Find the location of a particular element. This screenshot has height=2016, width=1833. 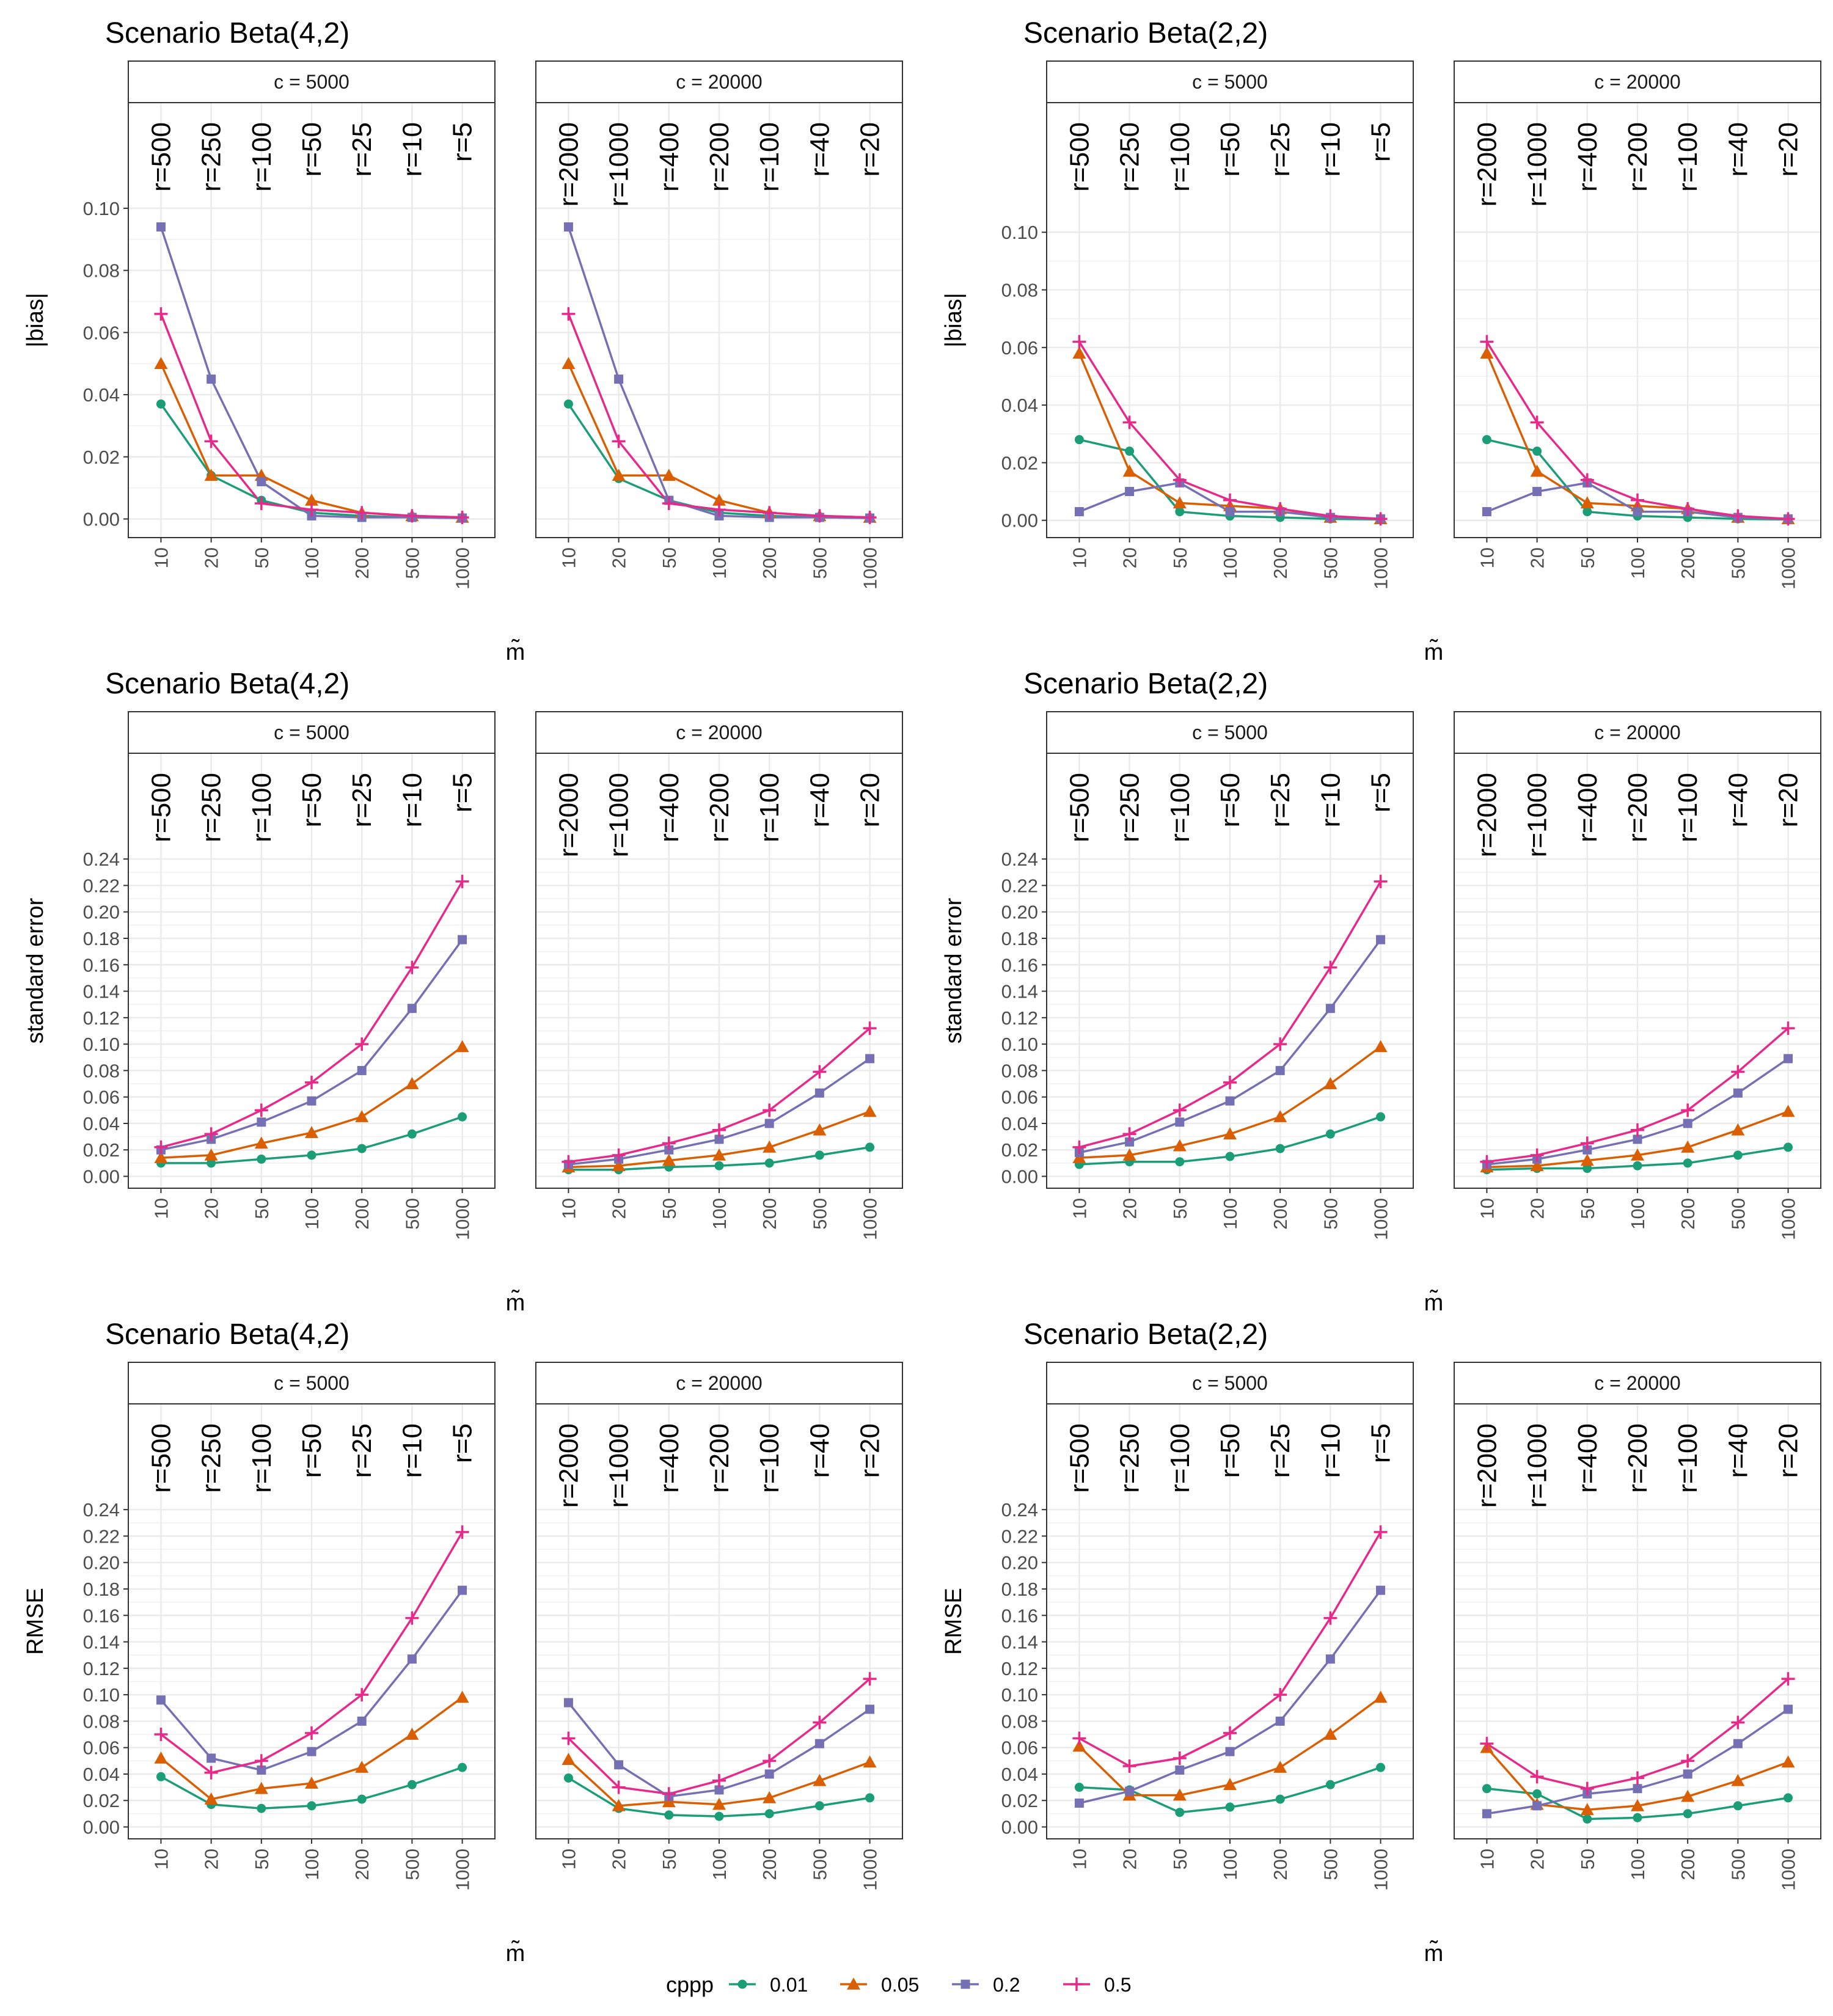

y-tick-label: 0.10 is located at coordinates (101, 208).